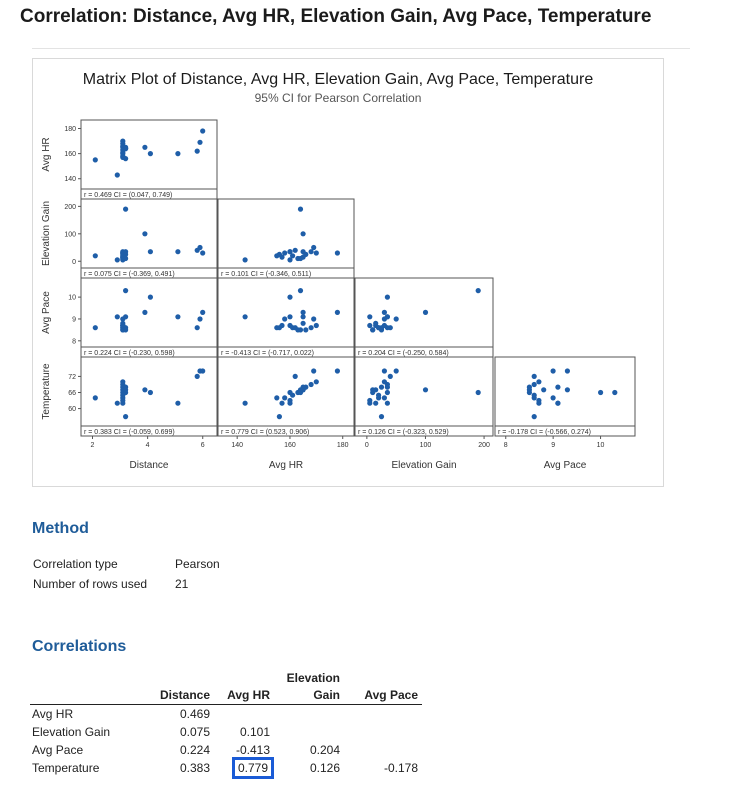 The height and width of the screenshot is (807, 738). I want to click on y-tick-label: 8, so click(74, 341).